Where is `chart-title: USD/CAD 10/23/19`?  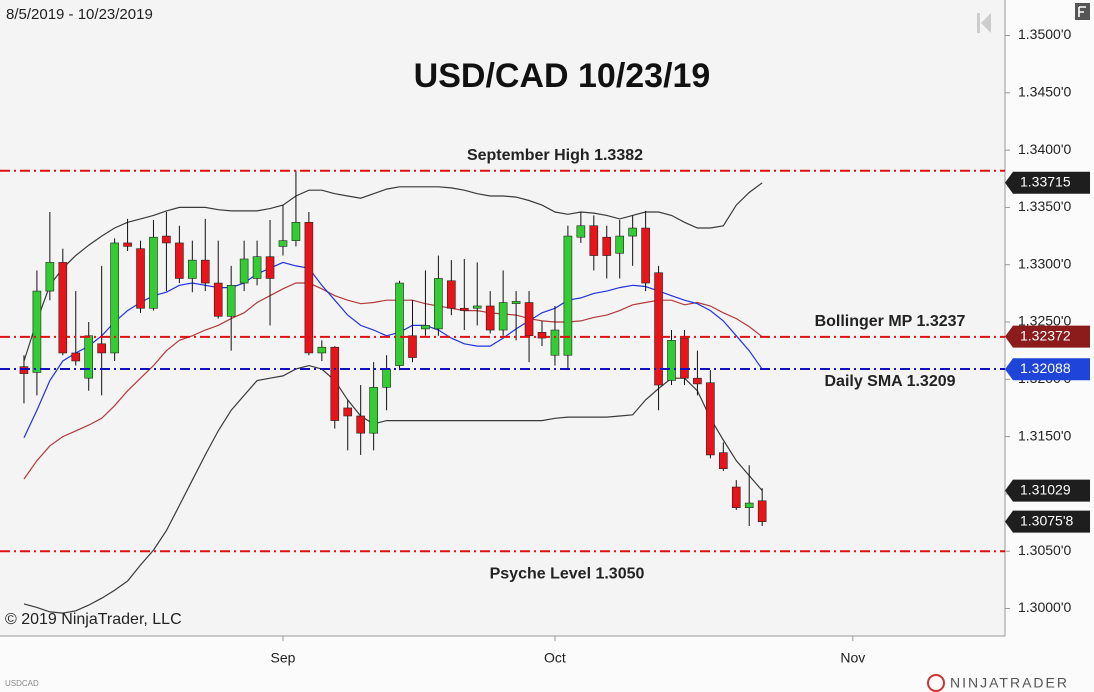
chart-title: USD/CAD 10/23/19 is located at coordinates (562, 76).